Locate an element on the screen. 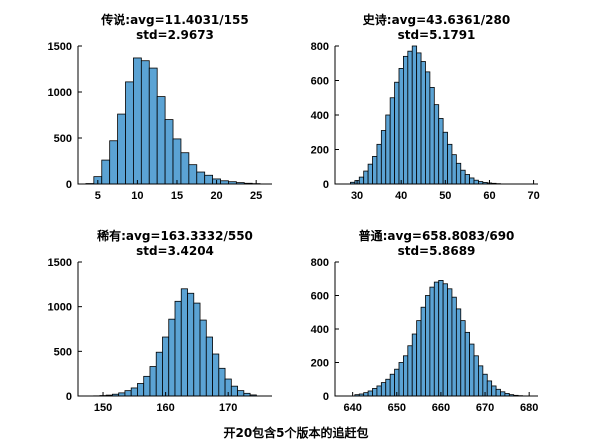 This screenshot has height=444, width=592. x-tick-label: 650 is located at coordinates (397, 408).